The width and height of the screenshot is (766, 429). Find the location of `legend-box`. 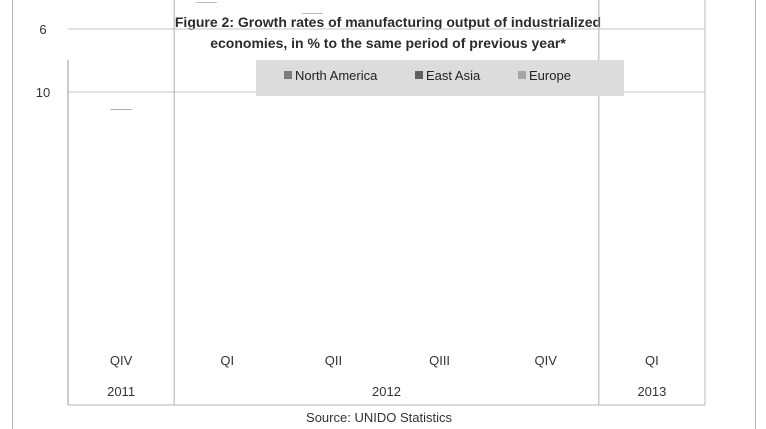

legend-box is located at coordinates (440, 78).